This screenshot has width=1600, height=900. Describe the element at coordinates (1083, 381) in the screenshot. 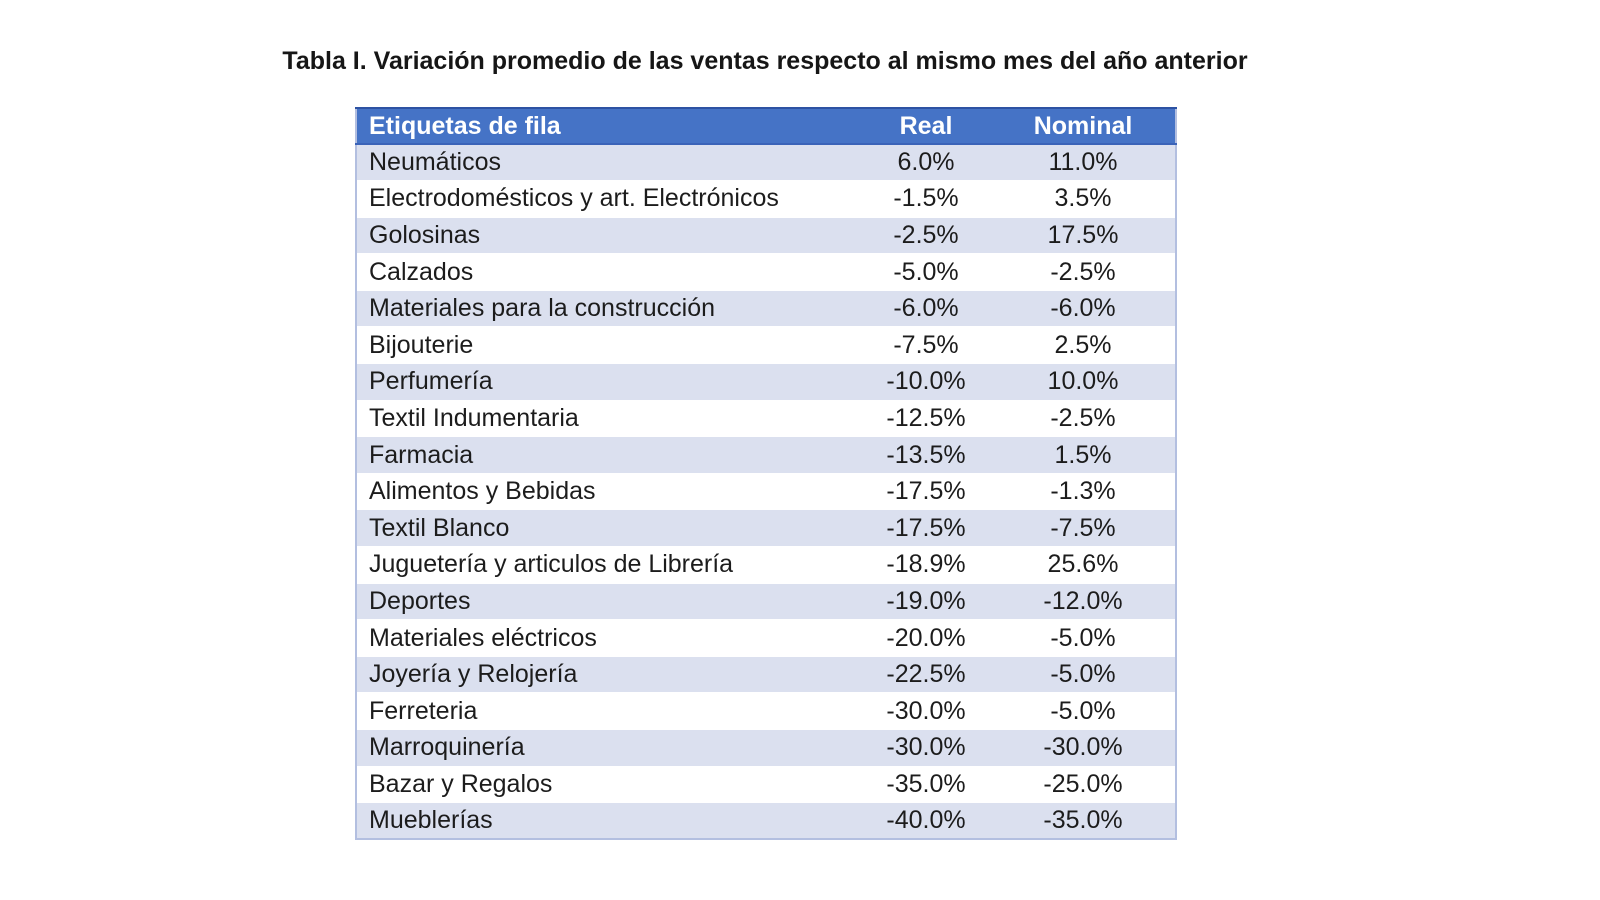

I see `nominal-value: 10.0%` at that location.